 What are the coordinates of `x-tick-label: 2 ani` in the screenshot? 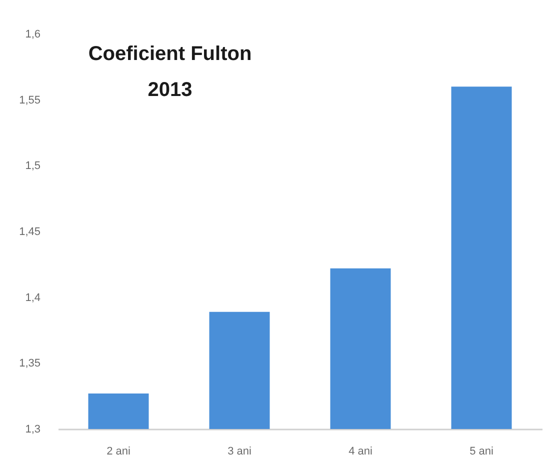 It's located at (118, 452).